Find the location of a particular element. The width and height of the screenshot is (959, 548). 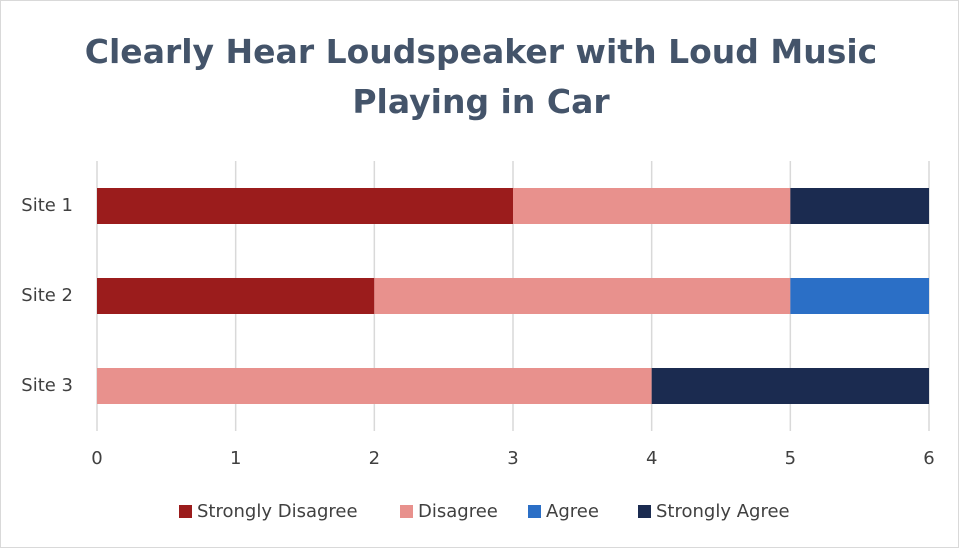

legend-label: Strongly Disagree is located at coordinates (277, 511).